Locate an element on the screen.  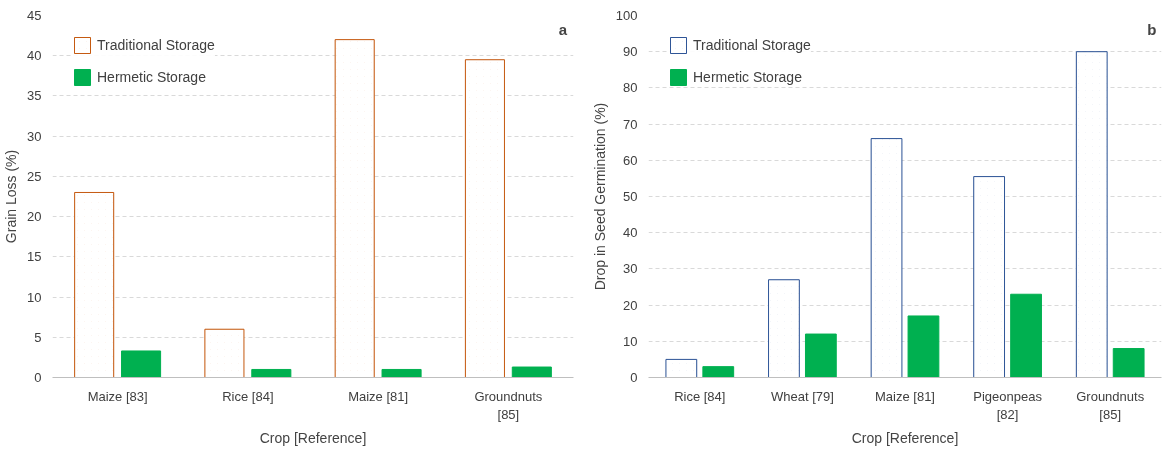
y-tick-label: 60 is located at coordinates (630, 160).